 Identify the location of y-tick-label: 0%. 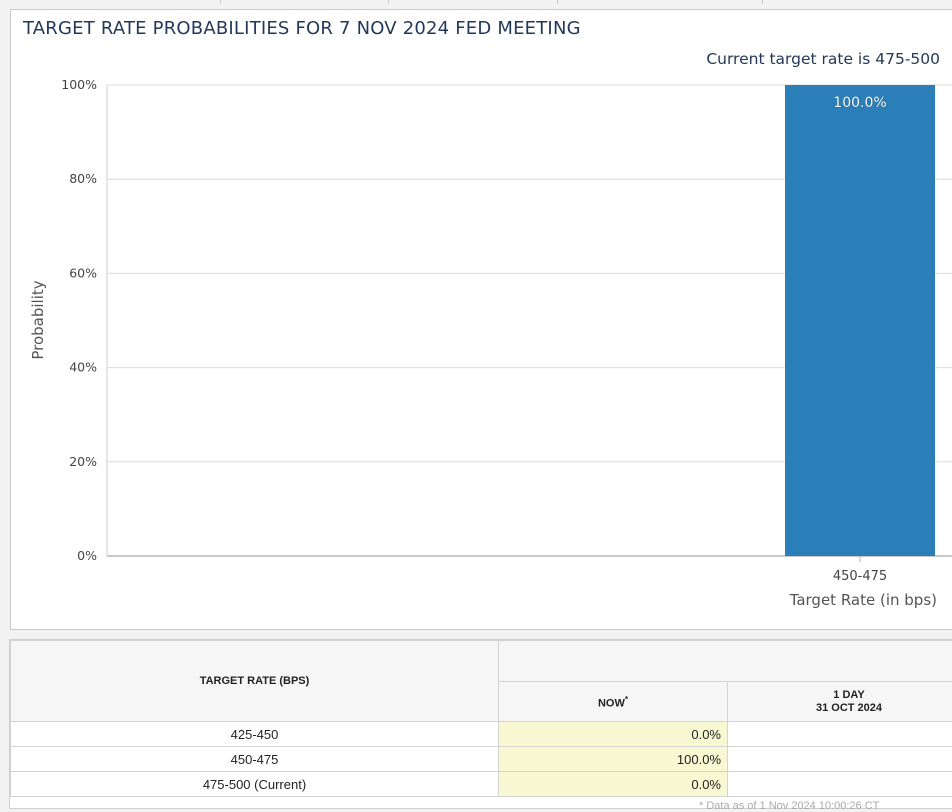
(87, 555).